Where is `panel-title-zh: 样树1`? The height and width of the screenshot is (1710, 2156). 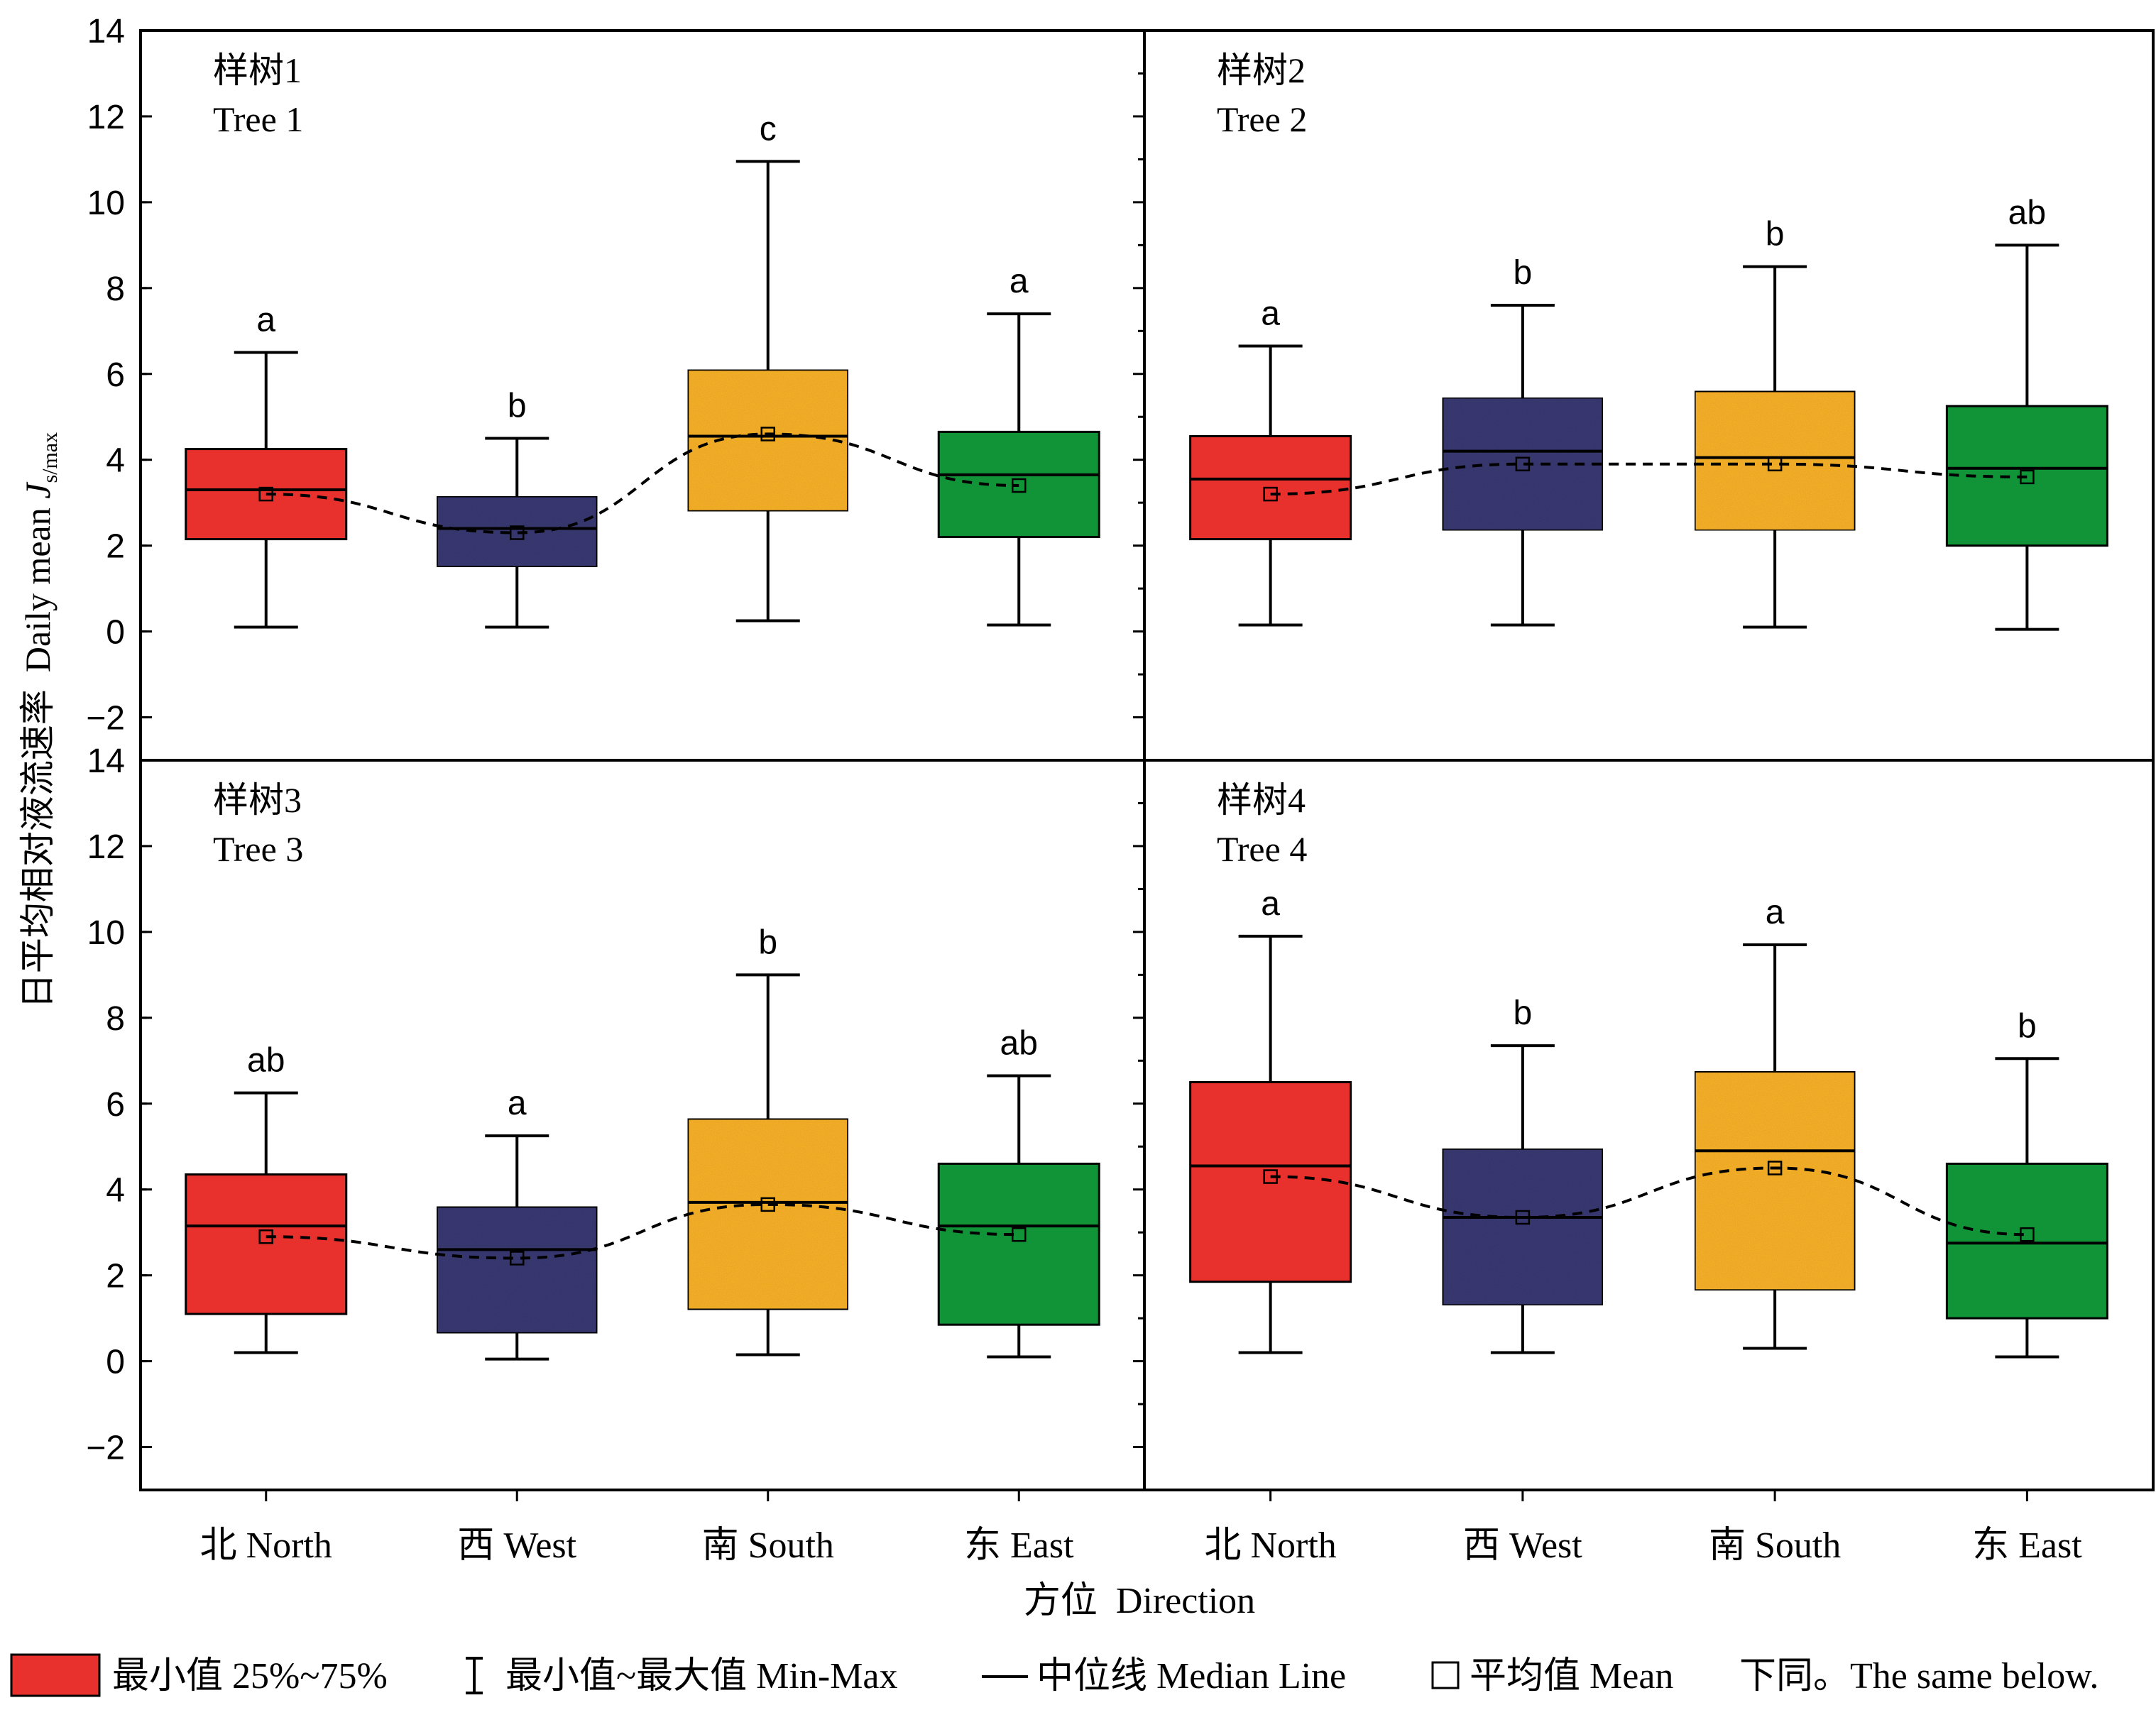 panel-title-zh: 样树1 is located at coordinates (257, 70).